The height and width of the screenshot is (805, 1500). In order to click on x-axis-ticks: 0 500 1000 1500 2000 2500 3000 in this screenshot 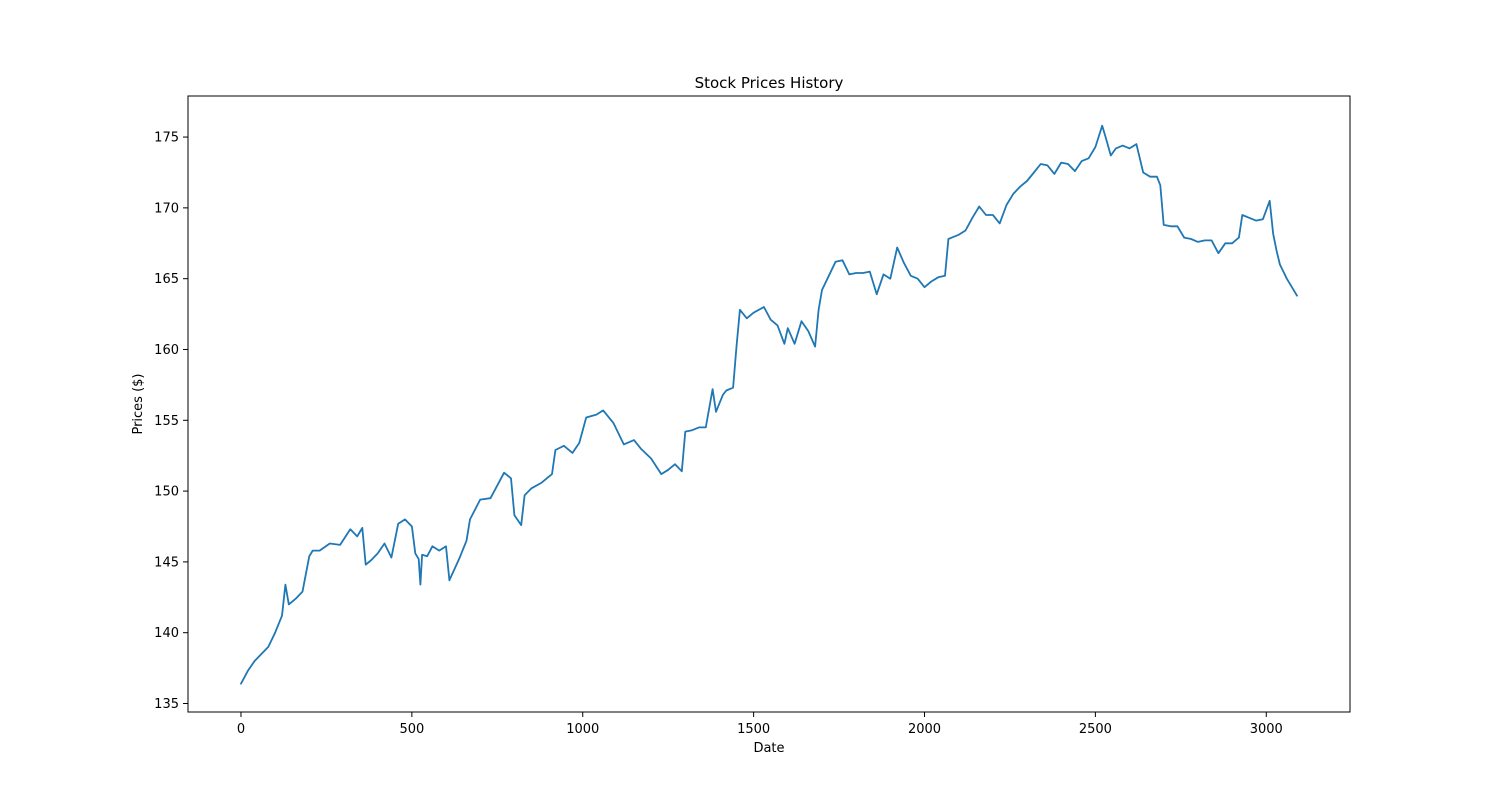, I will do `click(760, 724)`.